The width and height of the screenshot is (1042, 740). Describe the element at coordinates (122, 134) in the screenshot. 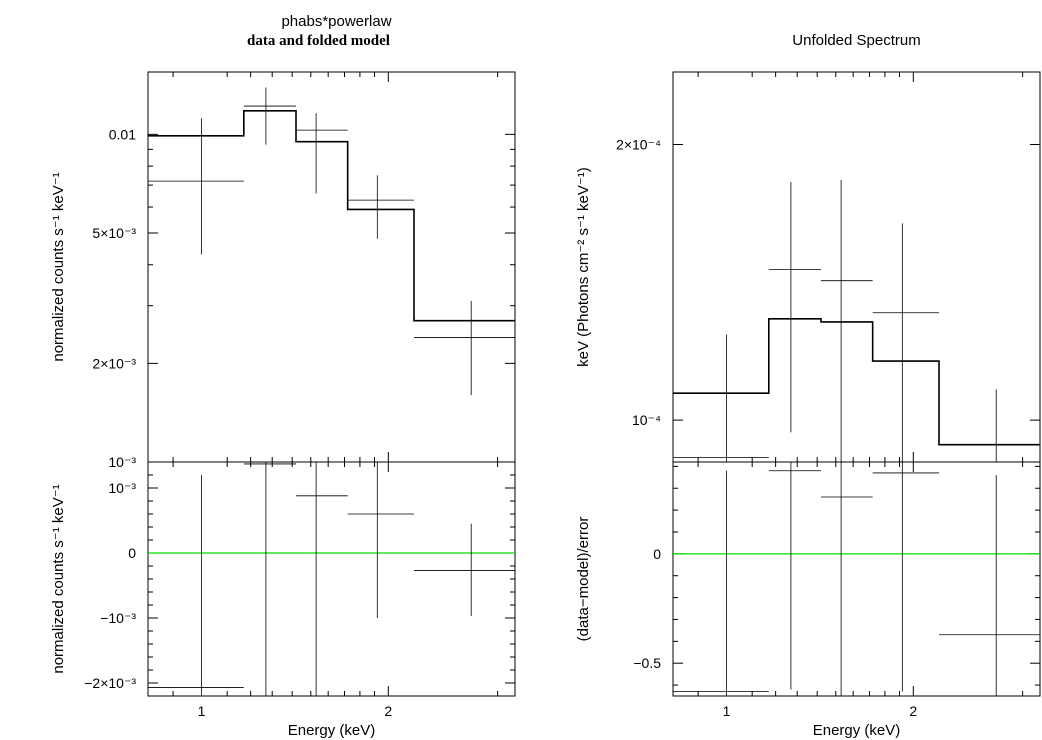

I see `y-tick-label: 0.01` at that location.